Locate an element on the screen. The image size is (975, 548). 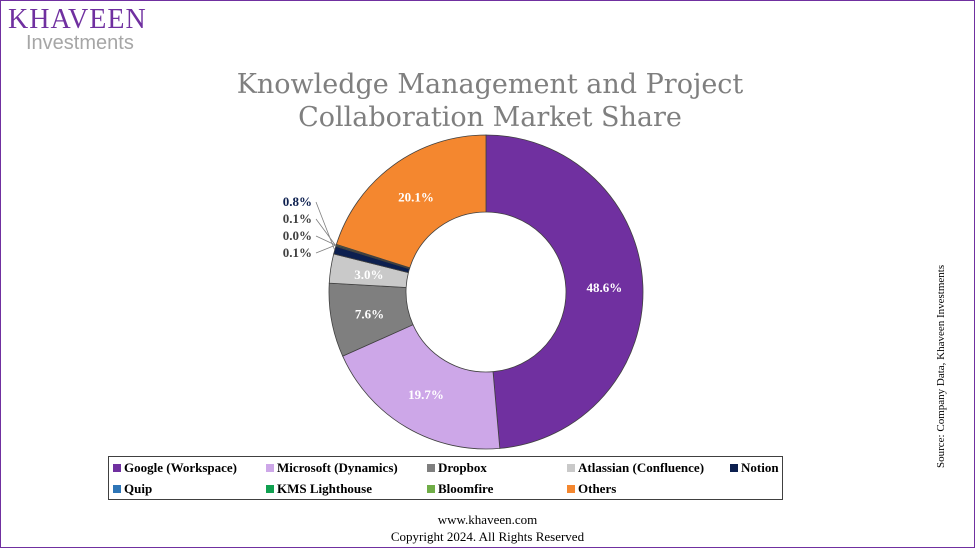
legend-item: Microsoft (Dynamics) is located at coordinates (332, 468).